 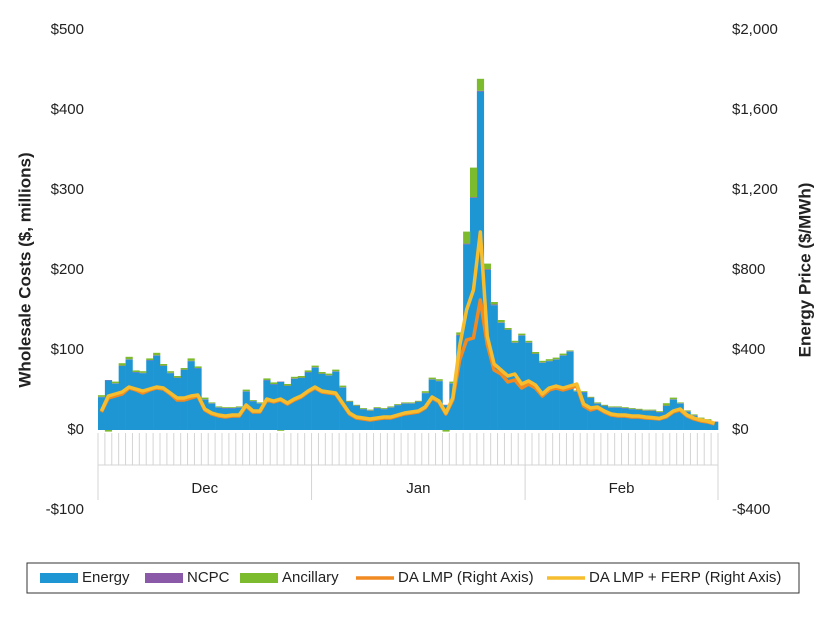 I want to click on y2-tick-label: $0, so click(x=740, y=429).